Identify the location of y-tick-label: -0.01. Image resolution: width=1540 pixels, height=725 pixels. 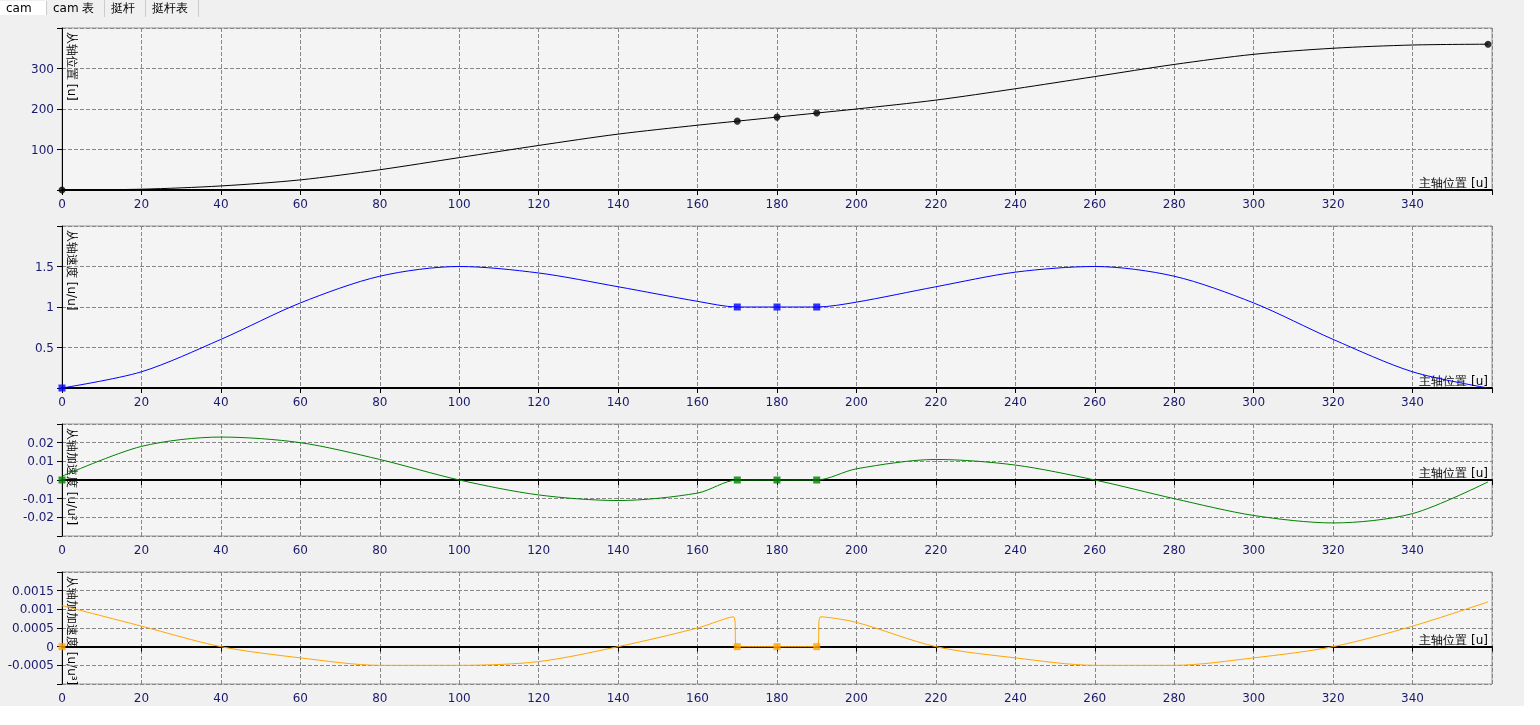
(38, 498).